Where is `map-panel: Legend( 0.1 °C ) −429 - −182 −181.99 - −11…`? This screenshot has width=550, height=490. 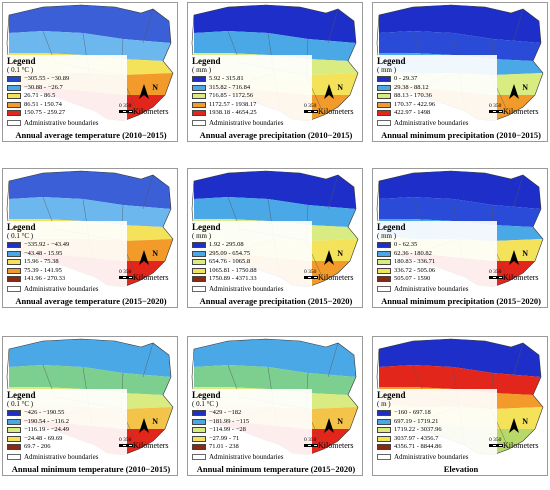
map-panel: Legend( 0.1 °C ) −429 - −182 −181.99 - −11… is located at coordinates (275, 406).